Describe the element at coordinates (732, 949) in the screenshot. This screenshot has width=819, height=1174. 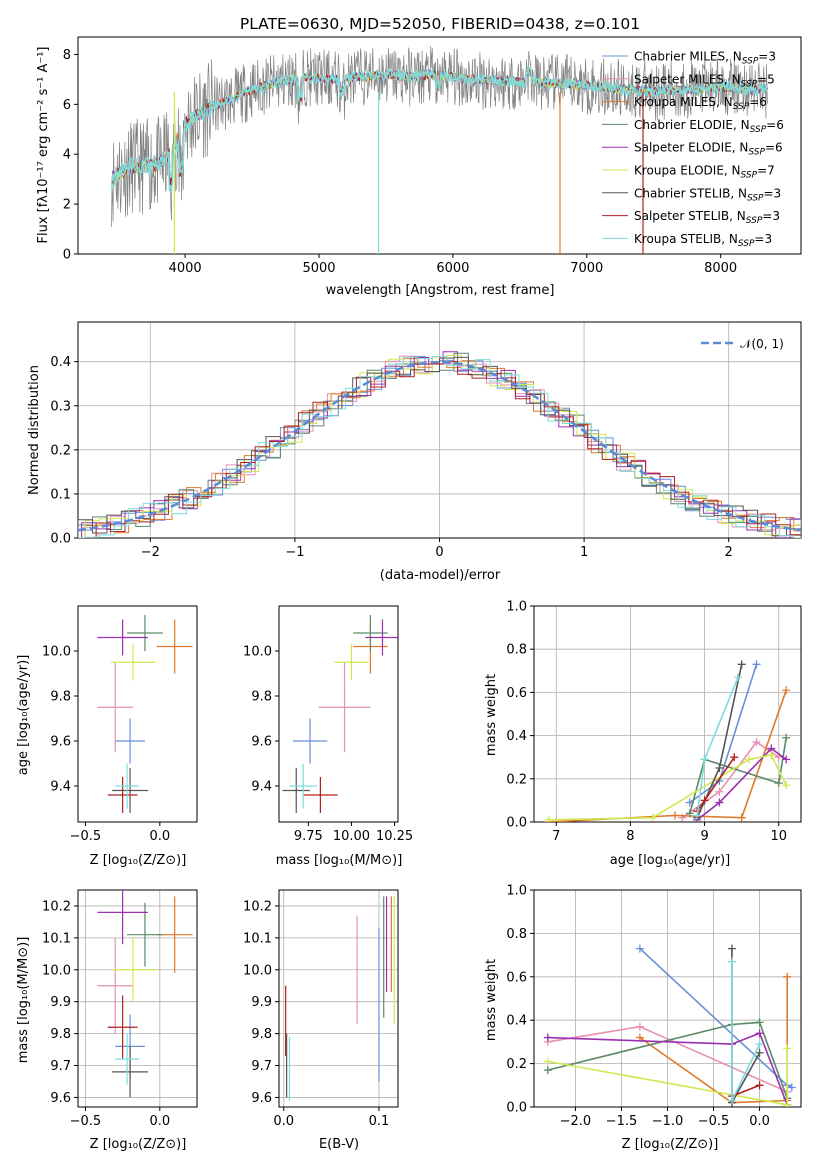
I see `point-marker-chabrier_stelib` at that location.